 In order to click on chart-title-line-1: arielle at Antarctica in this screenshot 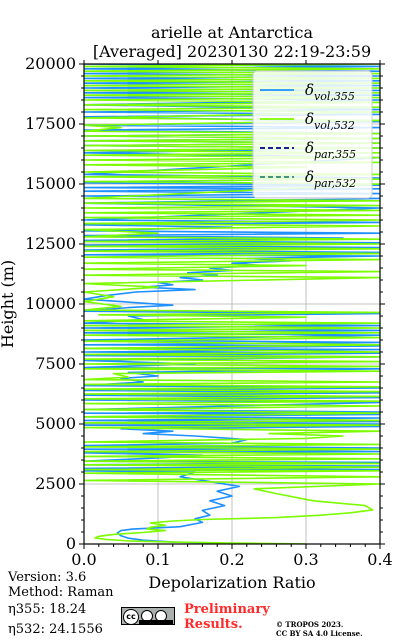, I will do `click(232, 32)`.